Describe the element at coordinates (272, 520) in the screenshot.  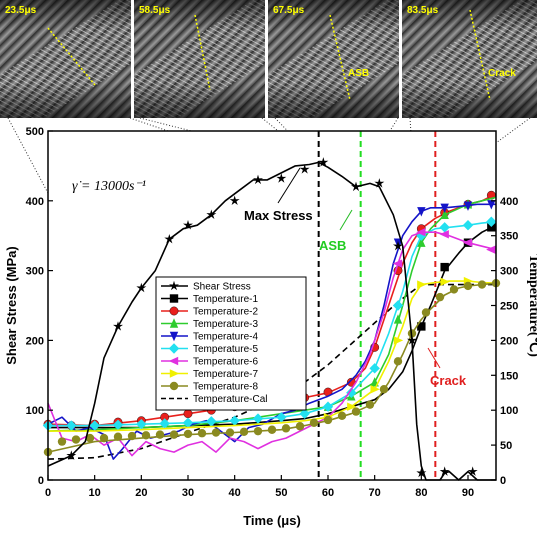
I see `x-axis-label: Time (μs)` at that location.